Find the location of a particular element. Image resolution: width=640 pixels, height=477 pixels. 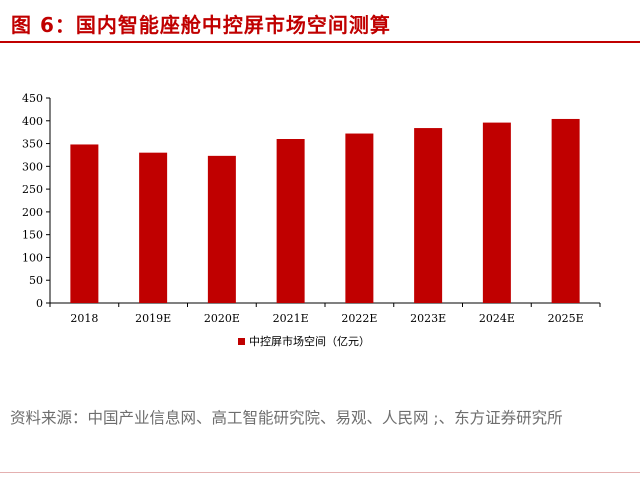

x-tick-label: 2020E is located at coordinates (222, 318).